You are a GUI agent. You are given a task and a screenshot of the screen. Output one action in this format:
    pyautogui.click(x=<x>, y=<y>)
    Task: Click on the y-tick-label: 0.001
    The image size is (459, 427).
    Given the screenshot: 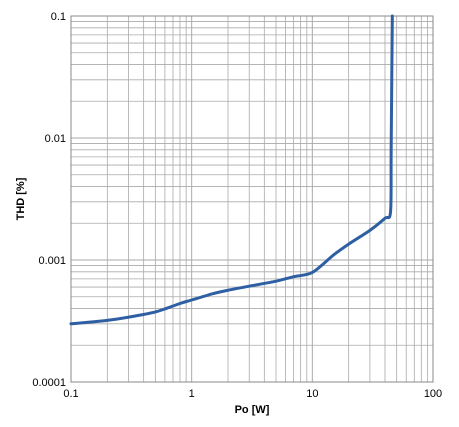 What is the action you would take?
    pyautogui.click(x=52, y=261)
    